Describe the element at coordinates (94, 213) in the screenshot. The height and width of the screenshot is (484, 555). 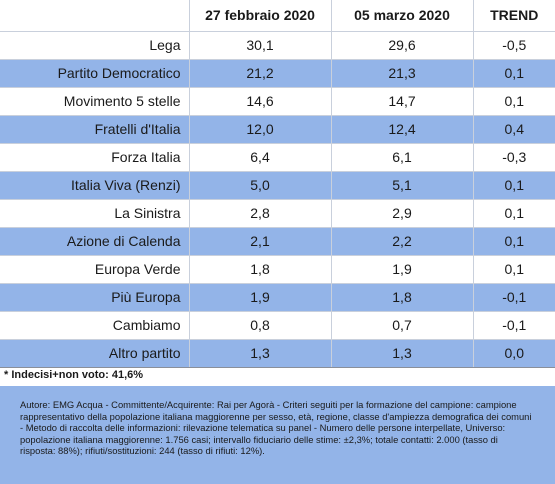
I see `party-name-cell: La Sinistra` at that location.